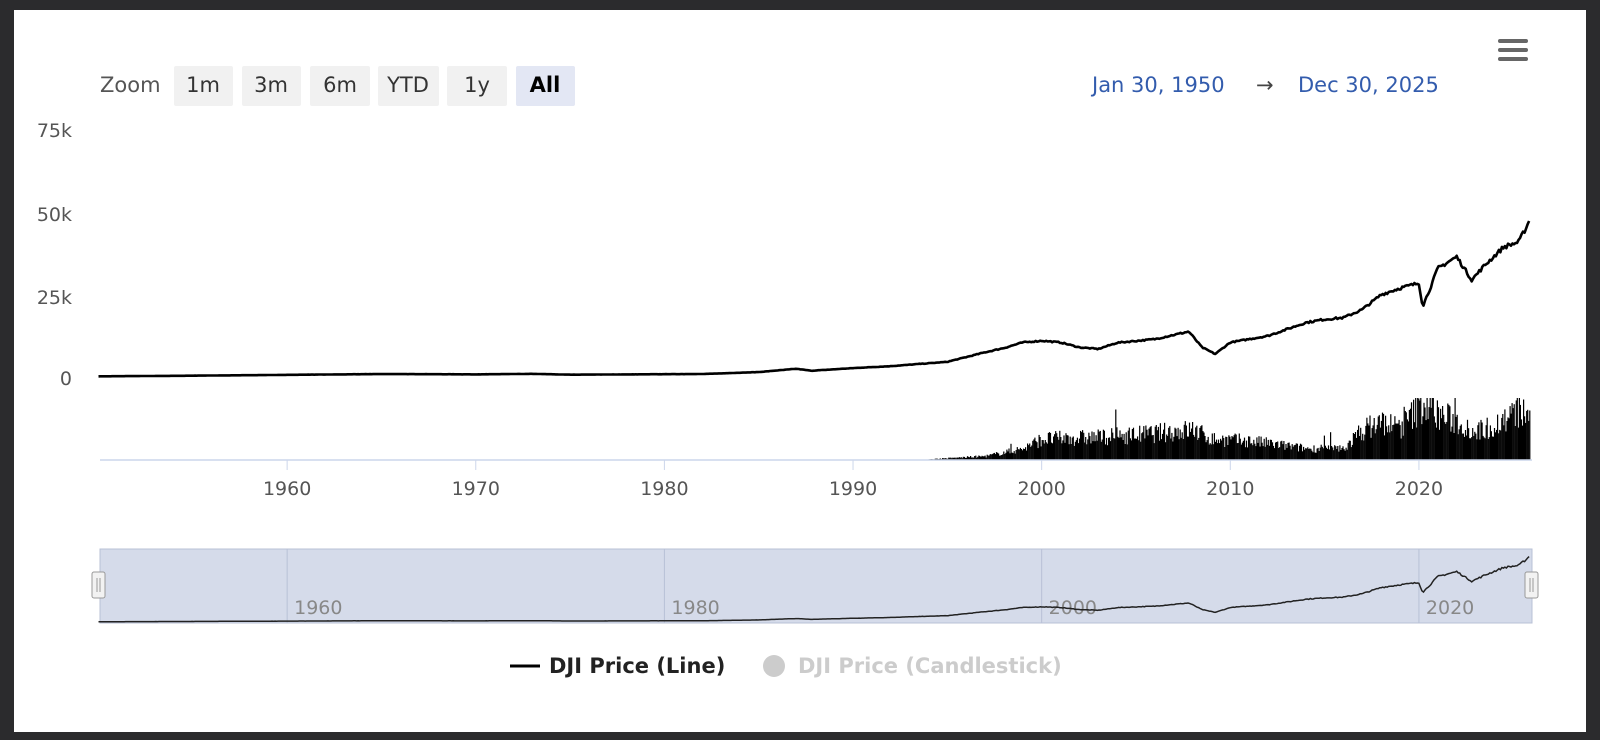  What do you see at coordinates (1157, 85) in the screenshot?
I see `range-from-input: Jan 30, 1950` at bounding box center [1157, 85].